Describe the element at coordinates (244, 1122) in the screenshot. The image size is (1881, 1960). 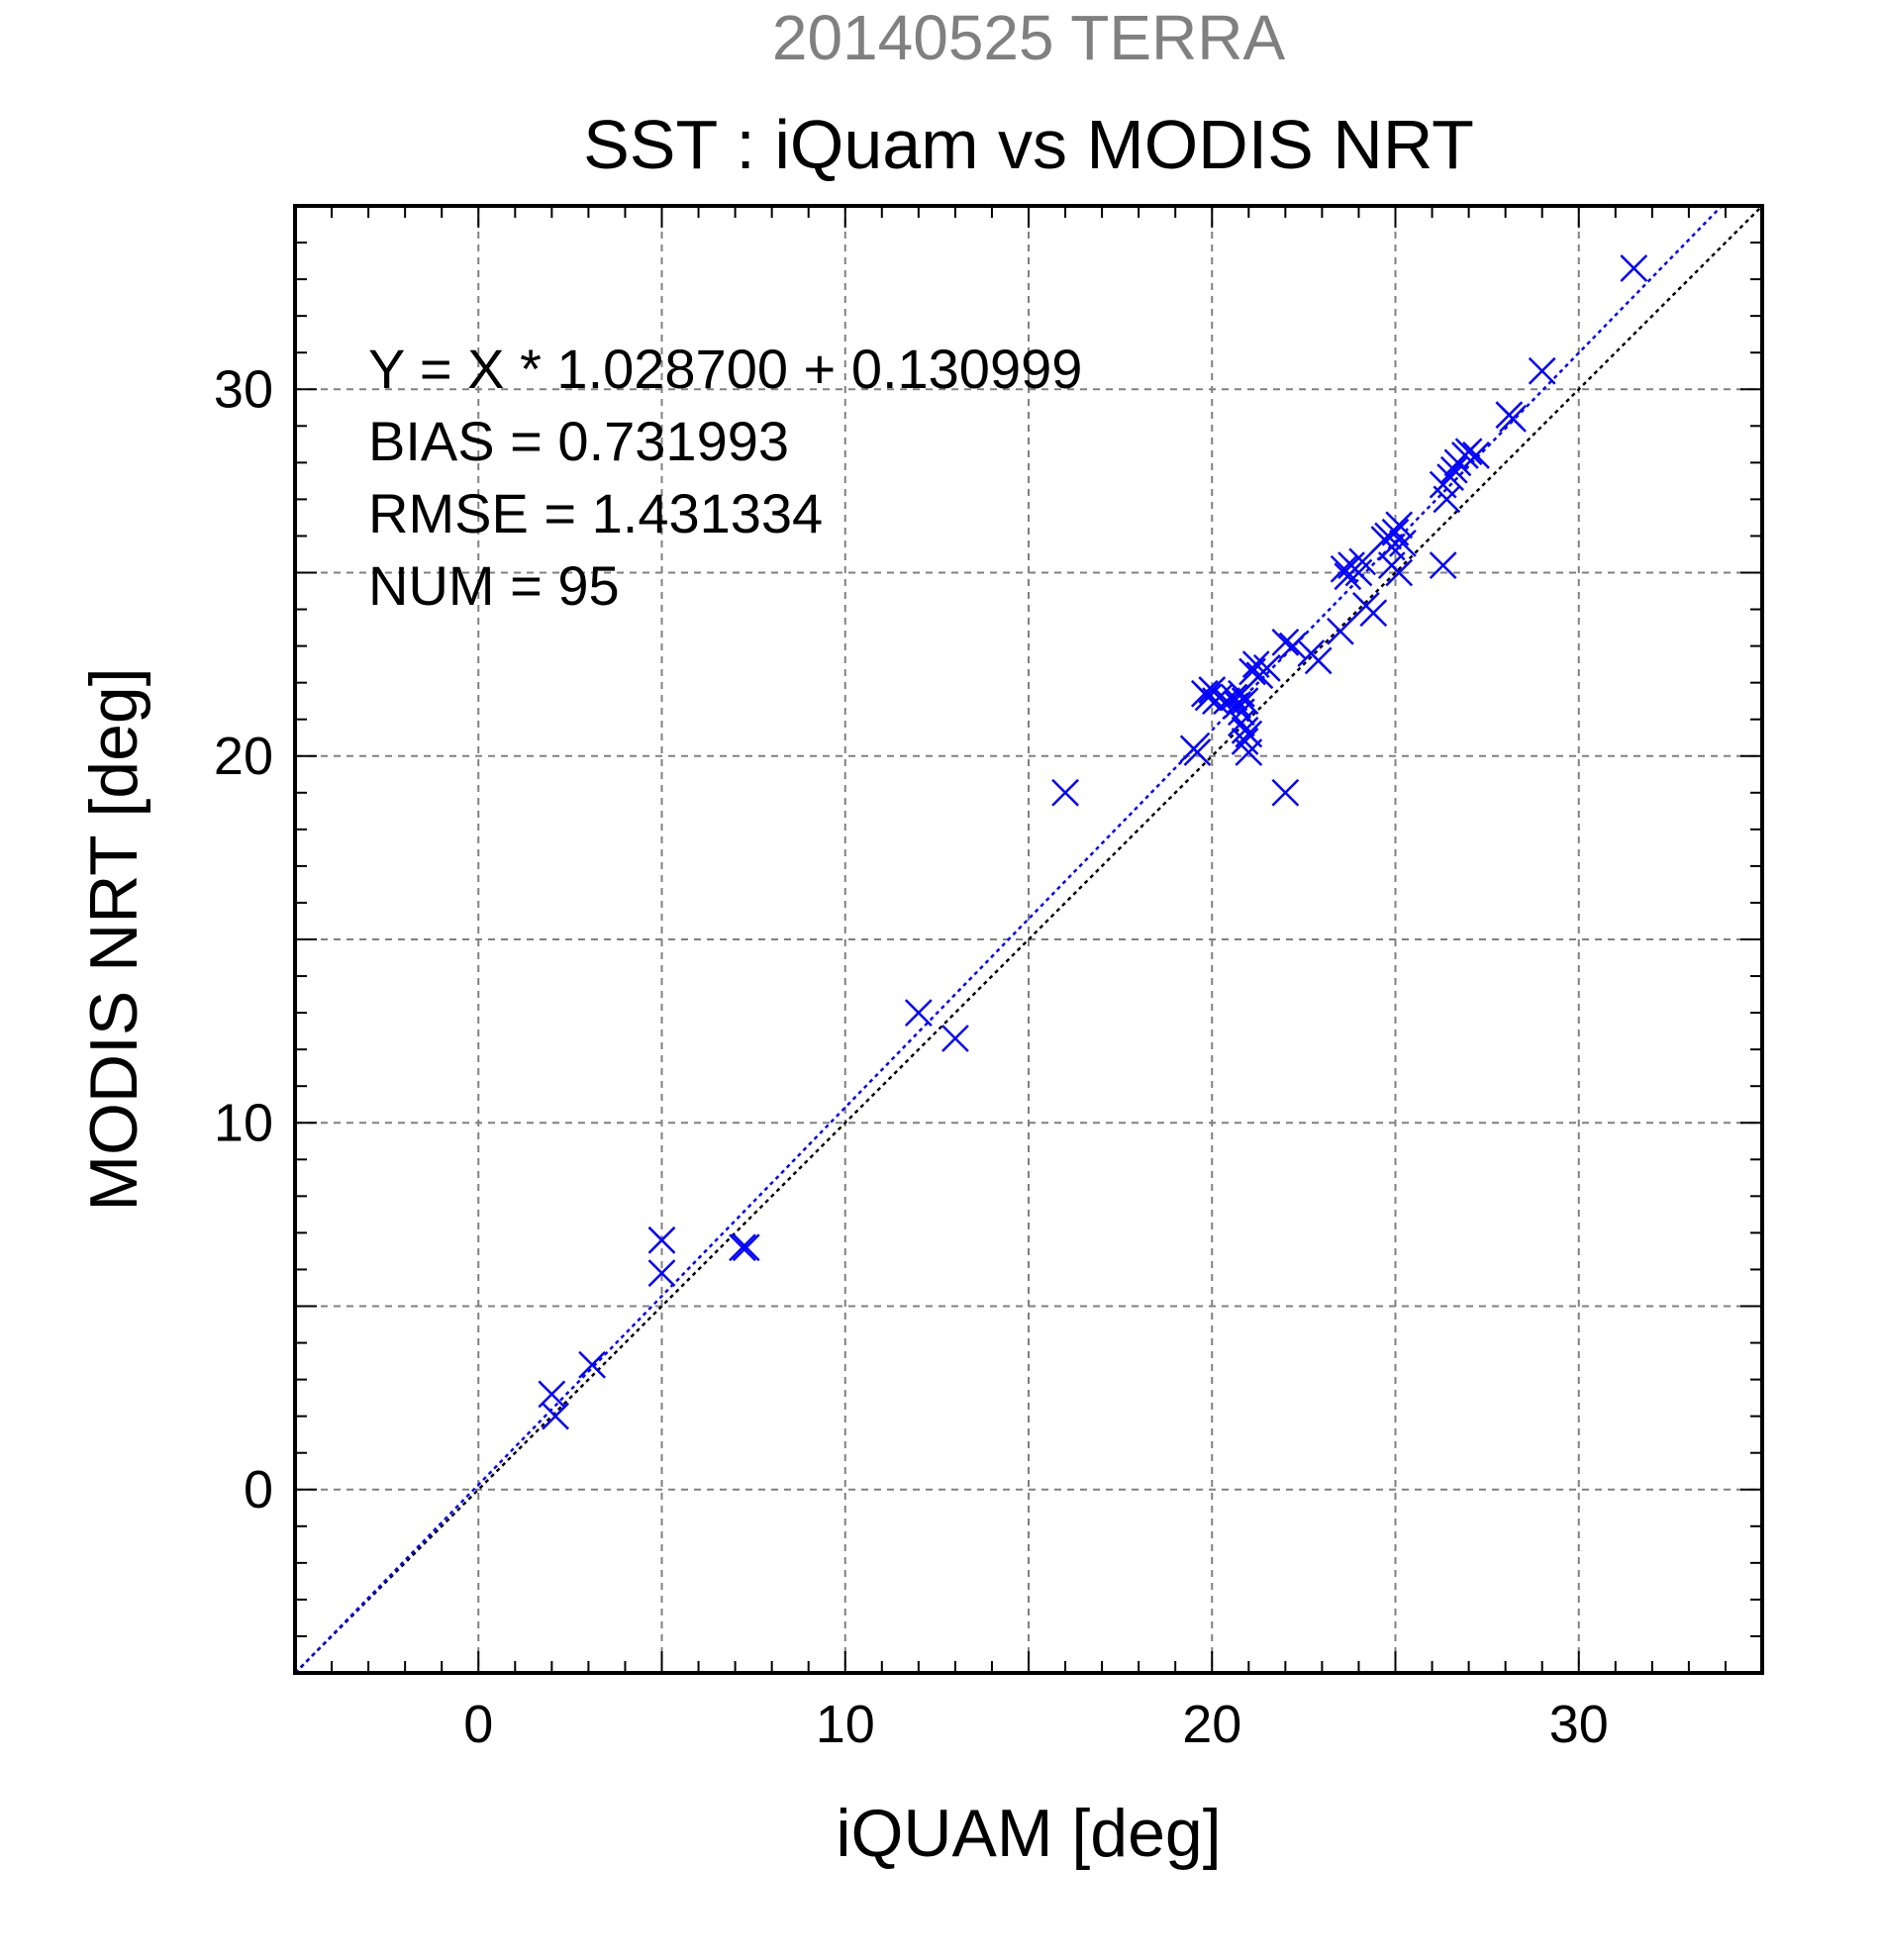
I see `y-tick-label: 10` at that location.